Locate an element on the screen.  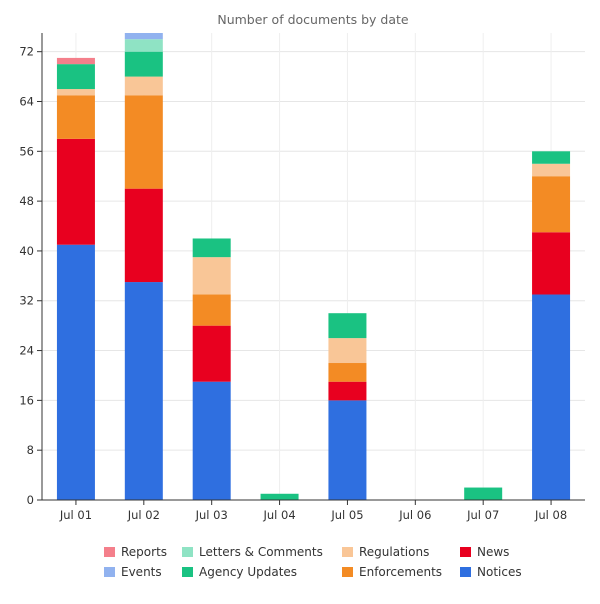
x-tick-label-jul-07: Jul 07 is located at coordinates (482, 515).